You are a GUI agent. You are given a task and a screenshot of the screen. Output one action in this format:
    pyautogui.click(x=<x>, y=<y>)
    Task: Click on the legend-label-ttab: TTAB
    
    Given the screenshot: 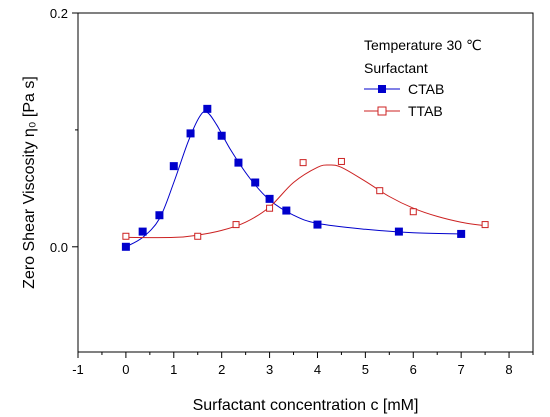 What is the action you would take?
    pyautogui.click(x=425, y=111)
    